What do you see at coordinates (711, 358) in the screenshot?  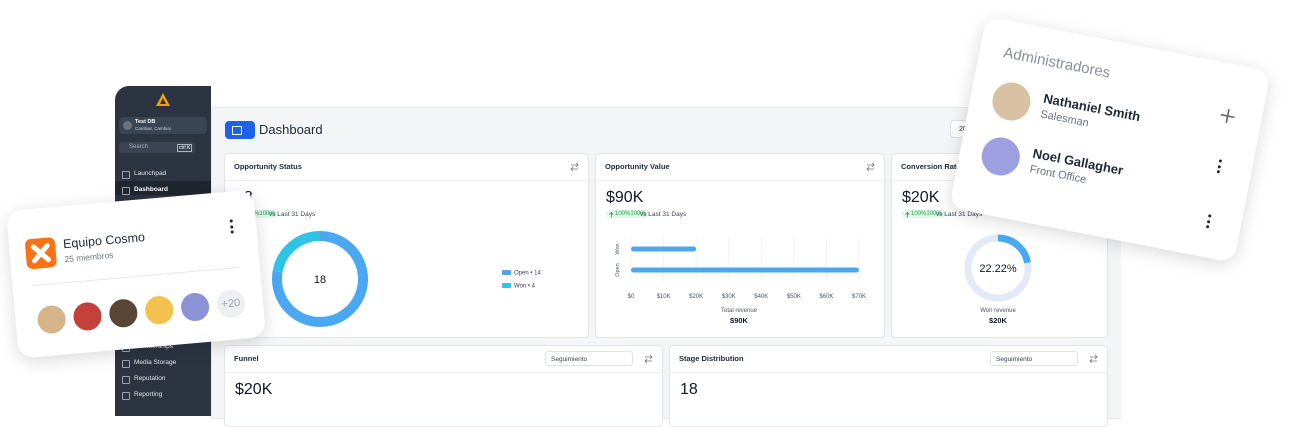 I see `card-title: Stage Distribution` at bounding box center [711, 358].